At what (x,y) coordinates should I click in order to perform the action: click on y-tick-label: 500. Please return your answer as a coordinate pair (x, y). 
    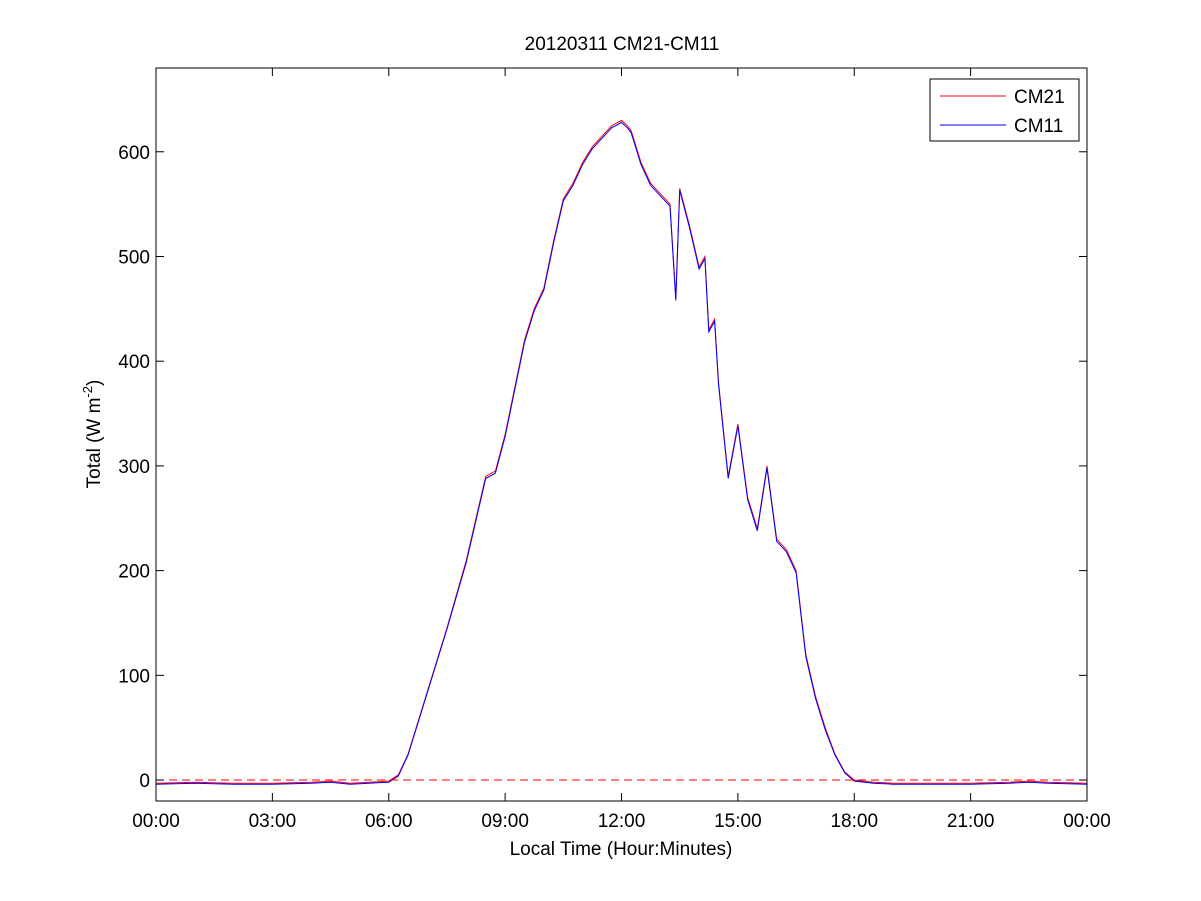
    Looking at the image, I should click on (134, 257).